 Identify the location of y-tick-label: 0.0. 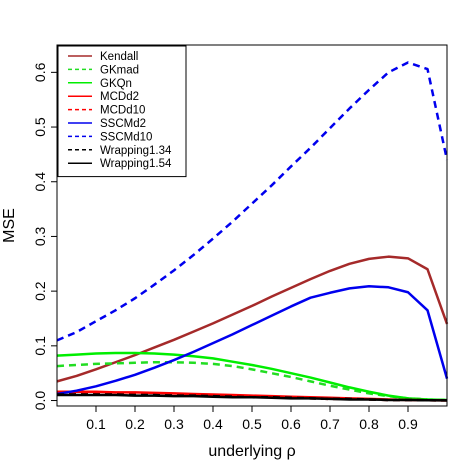
(40, 401).